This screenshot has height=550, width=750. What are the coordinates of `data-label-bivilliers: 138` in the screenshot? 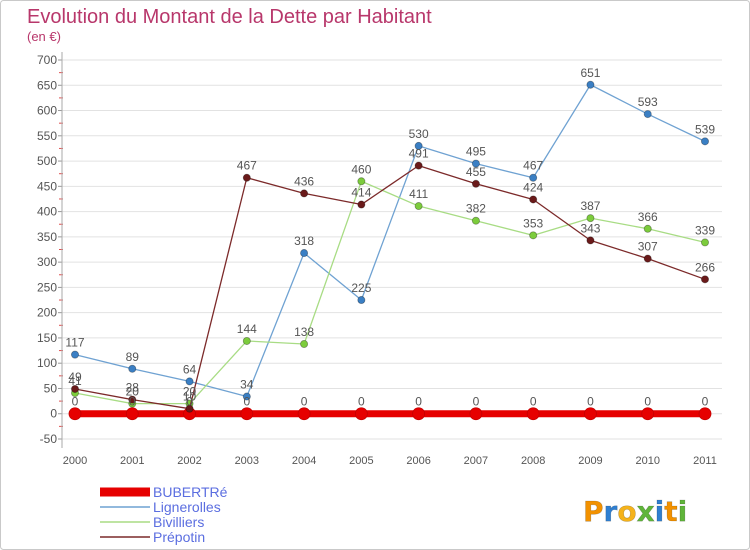 It's located at (304, 332).